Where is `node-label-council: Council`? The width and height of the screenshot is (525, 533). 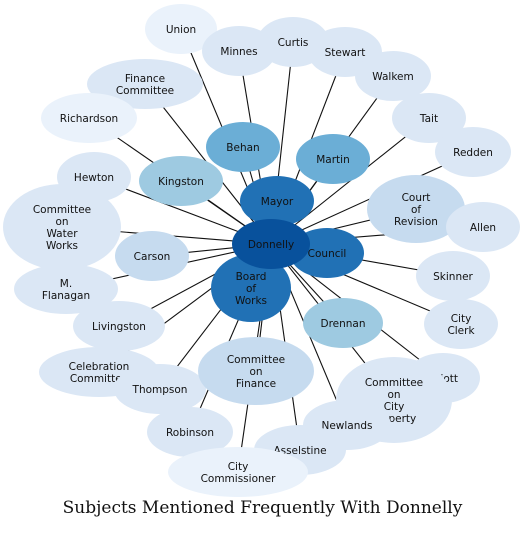 node-label-council: Council is located at coordinates (327, 254).